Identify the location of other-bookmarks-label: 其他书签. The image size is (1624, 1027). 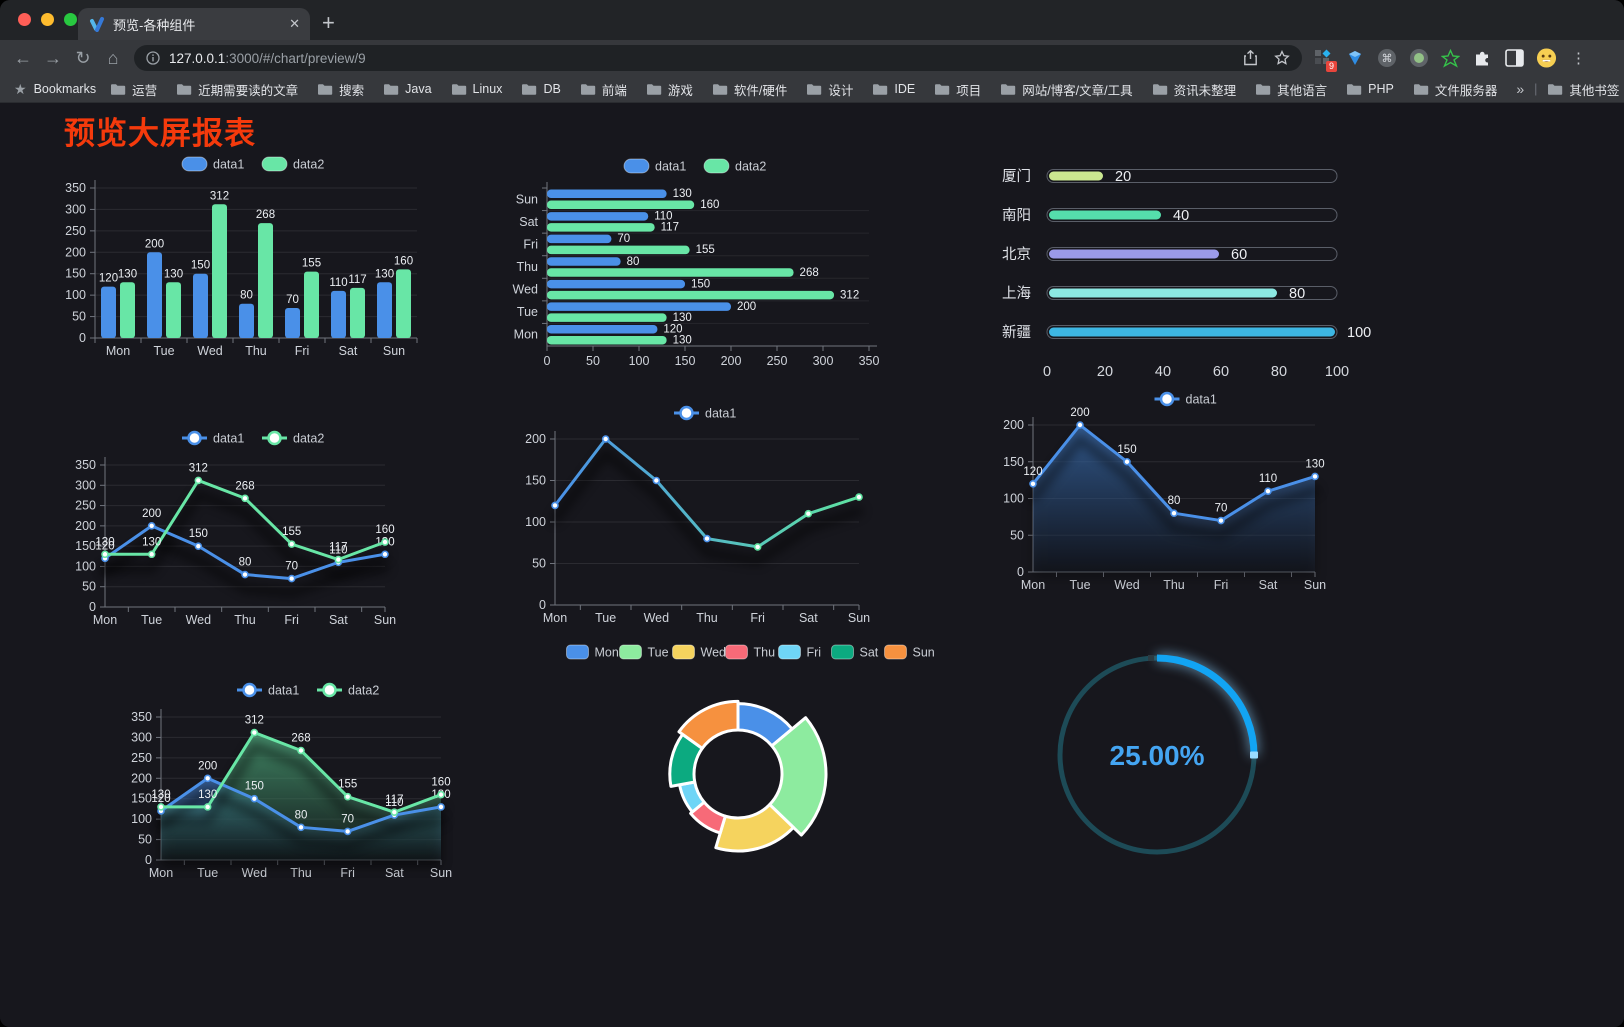
(1594, 90).